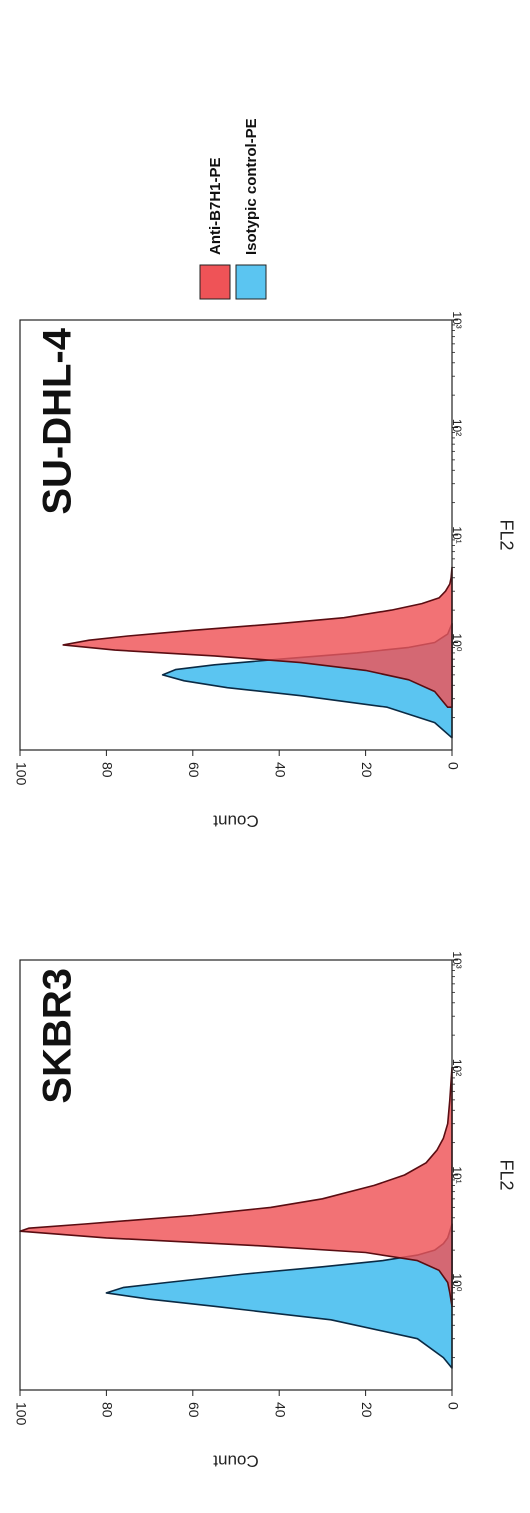 The height and width of the screenshot is (1513, 530). What do you see at coordinates (21, 774) in the screenshot?
I see `count-tick-label-1-5: 100` at bounding box center [21, 774].